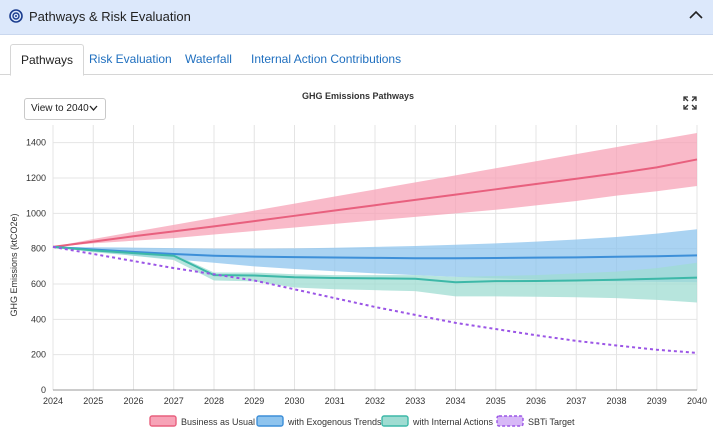  Describe the element at coordinates (356, 17) in the screenshot. I see `panel-header: Pathways & Risk Evaluation` at that location.